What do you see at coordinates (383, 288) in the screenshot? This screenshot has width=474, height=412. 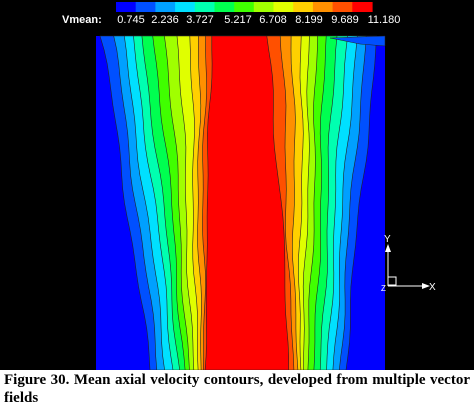 I see `z-axis-label: Z` at bounding box center [383, 288].